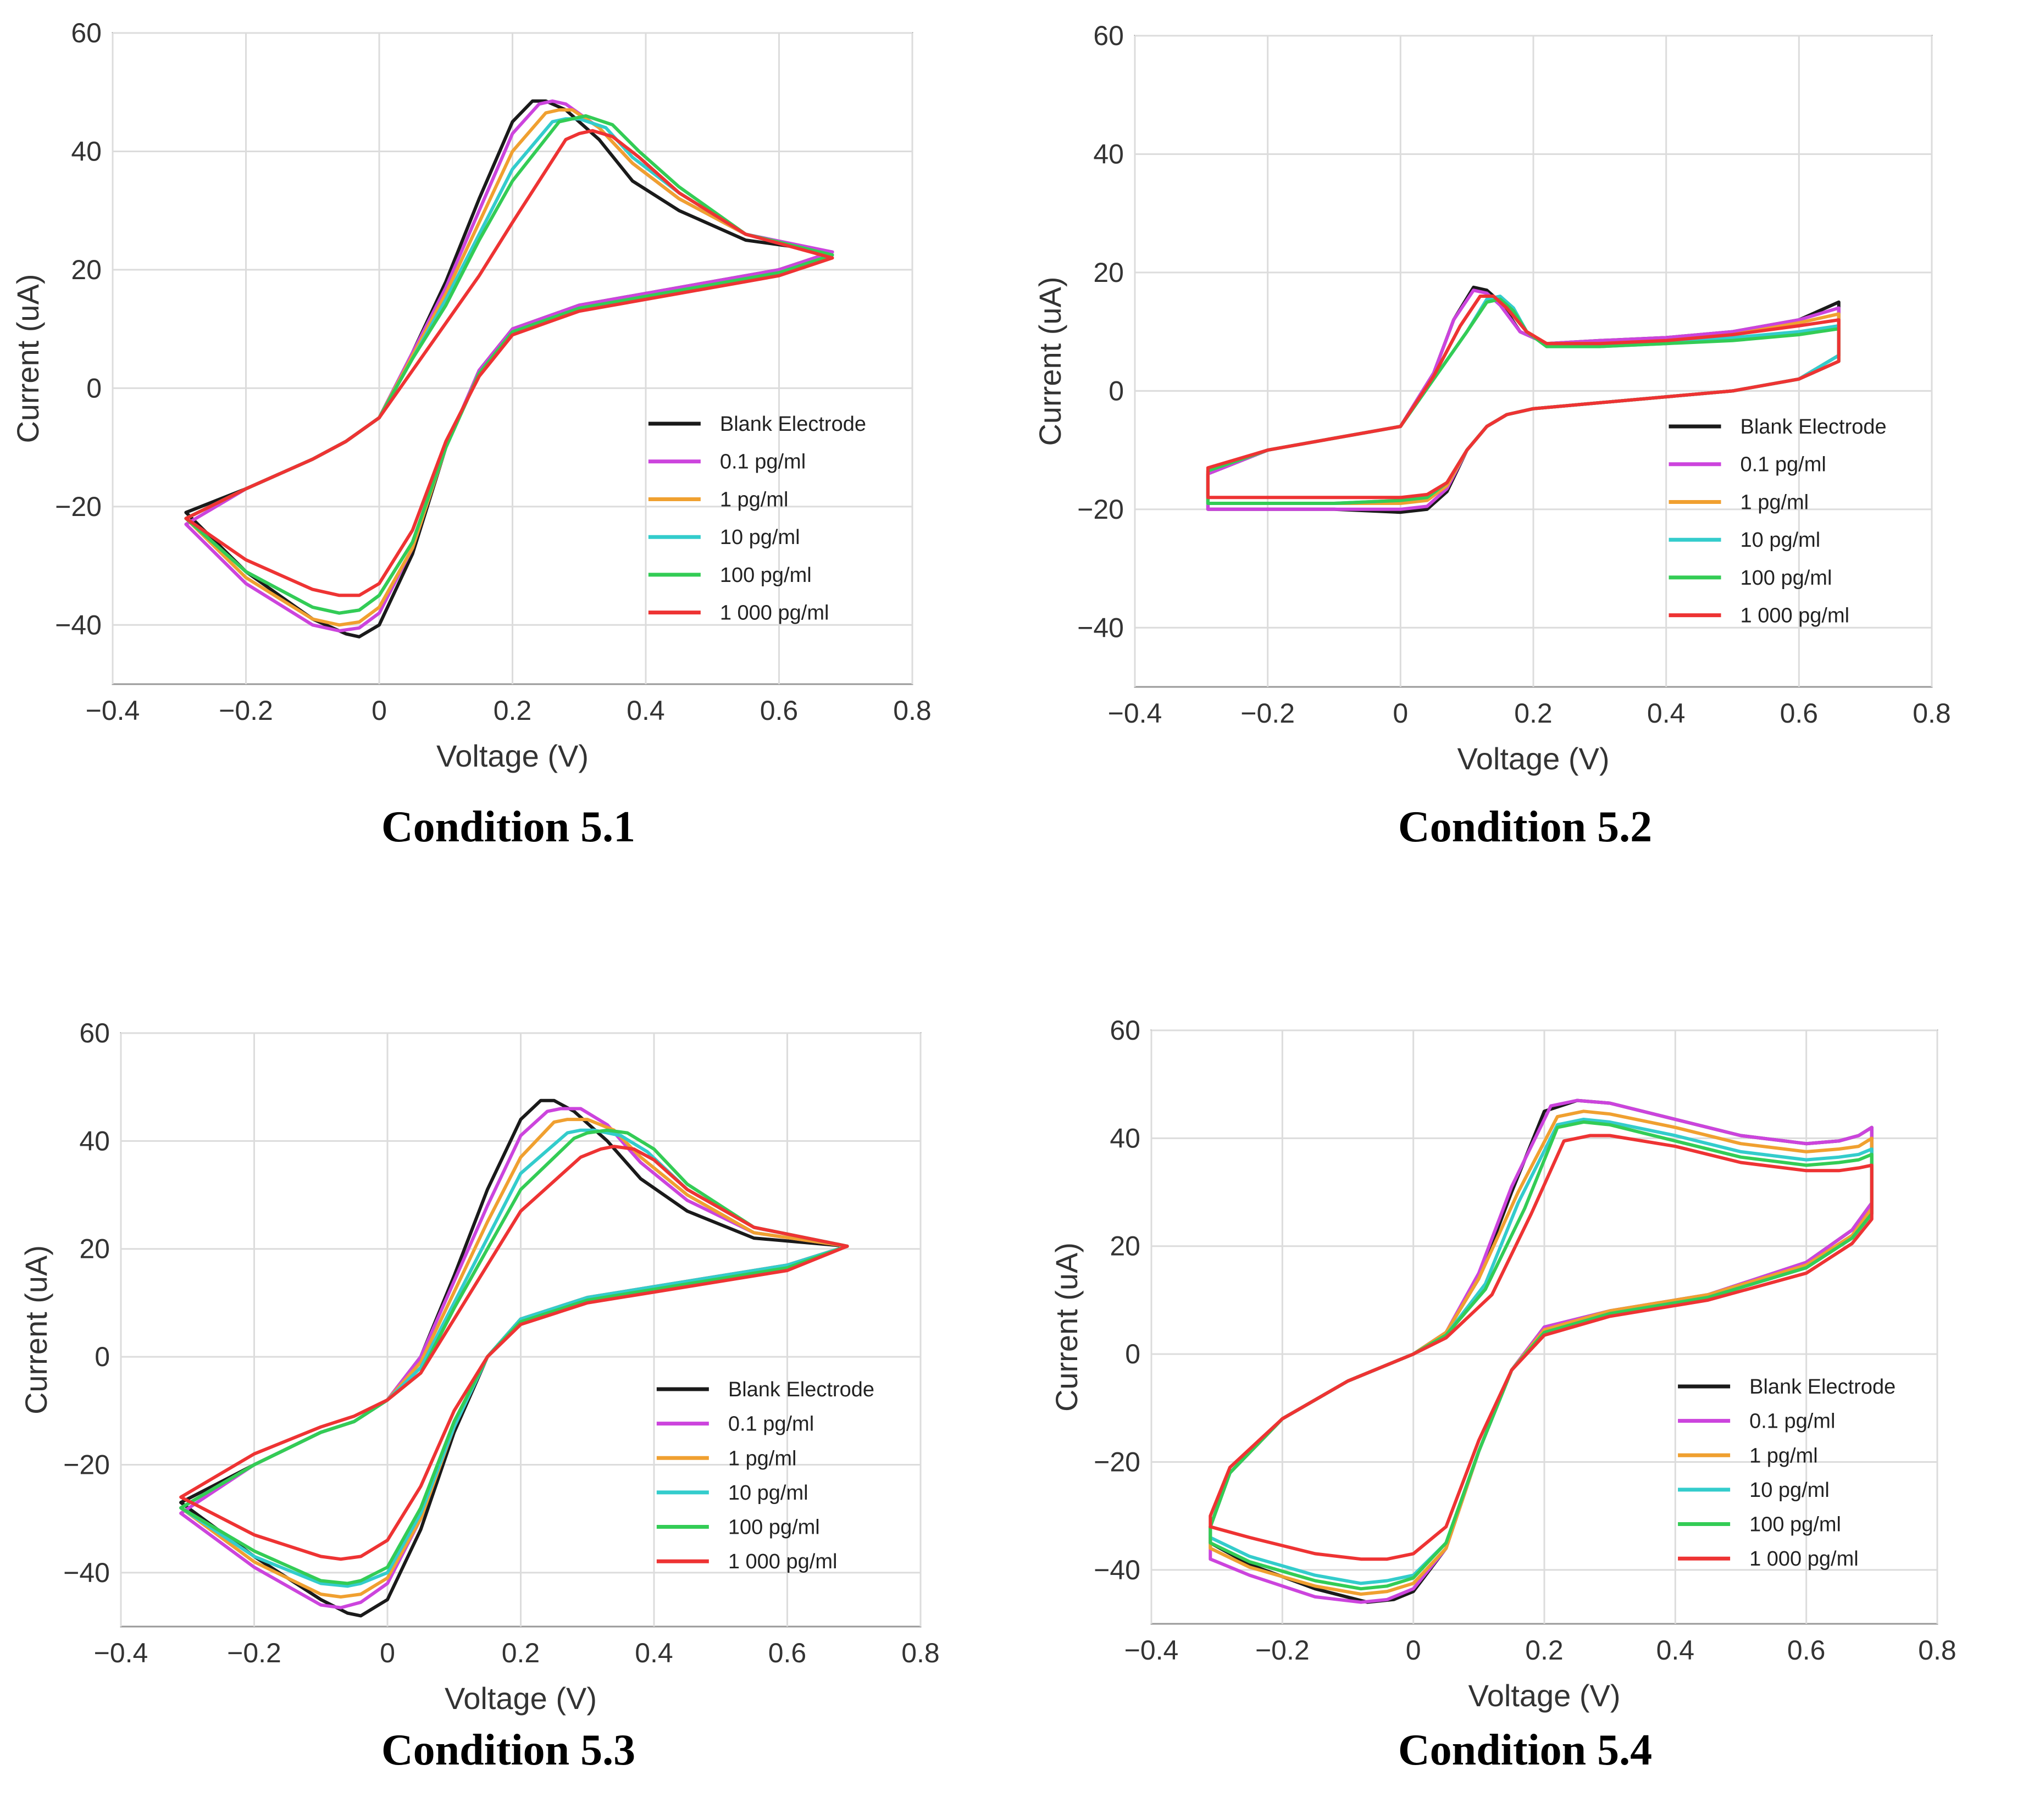  I want to click on chart-title: Condition 5.4, so click(1525, 1750).